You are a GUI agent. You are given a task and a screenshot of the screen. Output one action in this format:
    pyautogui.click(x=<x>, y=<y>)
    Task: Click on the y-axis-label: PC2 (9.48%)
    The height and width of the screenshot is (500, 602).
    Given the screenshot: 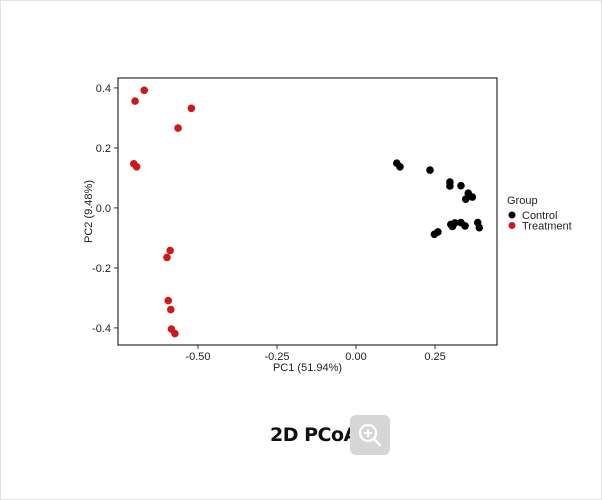 What is the action you would take?
    pyautogui.click(x=89, y=211)
    